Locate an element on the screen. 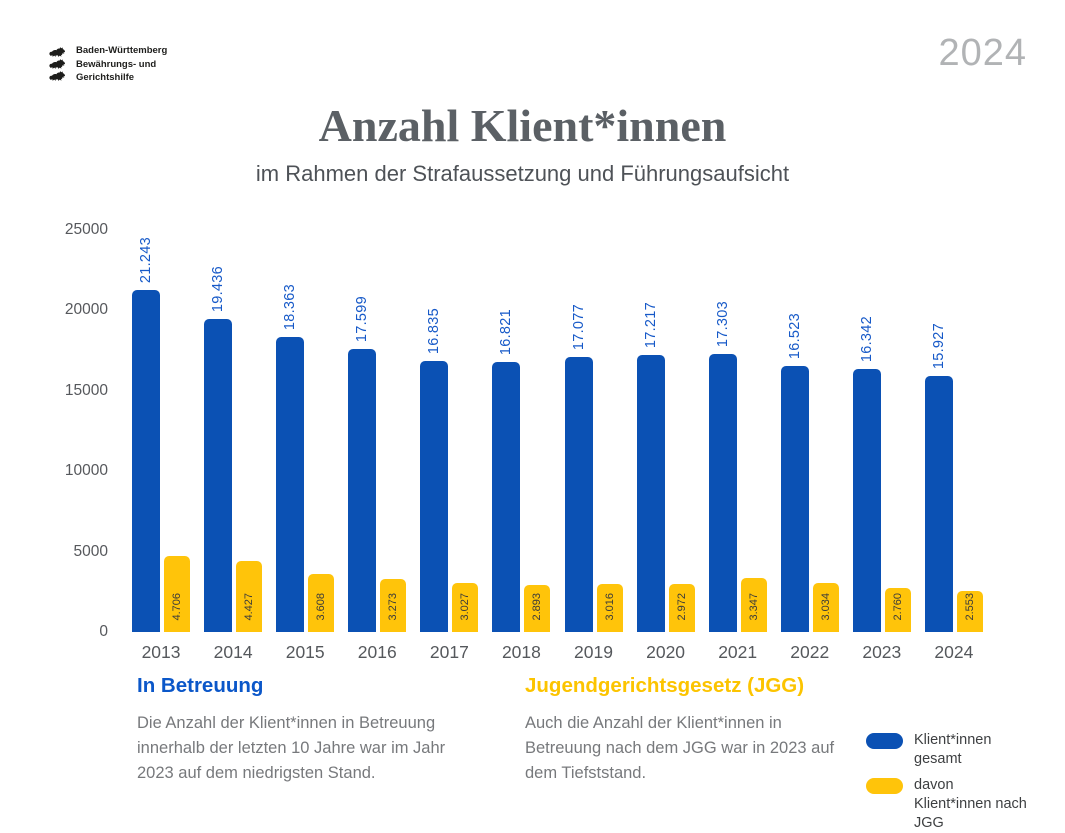 The image size is (1065, 833). y-axis: 0 5000 10000 15000 20000 25000 is located at coordinates (73, 430).